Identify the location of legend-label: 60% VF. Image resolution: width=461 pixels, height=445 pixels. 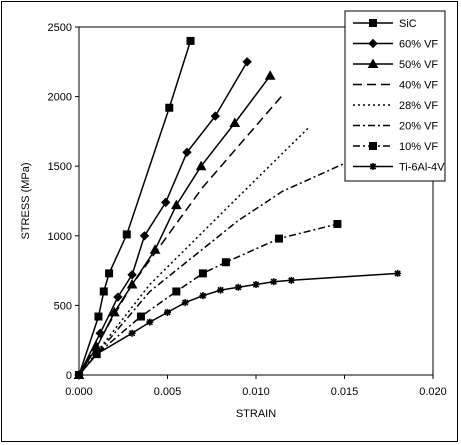
(418, 45).